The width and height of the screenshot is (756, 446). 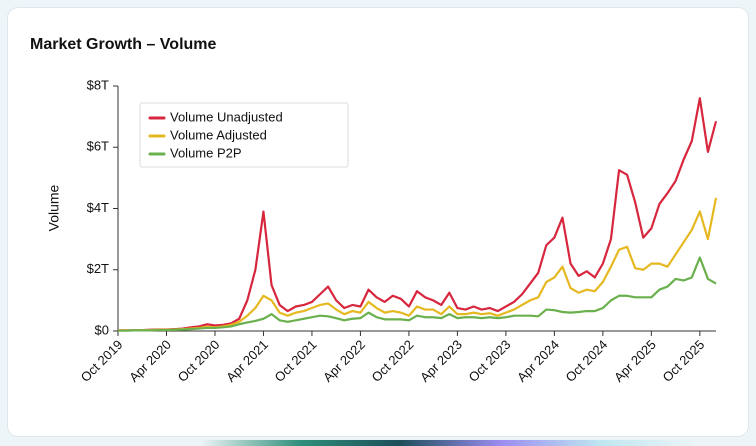 I want to click on decor-strip, so click(x=450, y=443).